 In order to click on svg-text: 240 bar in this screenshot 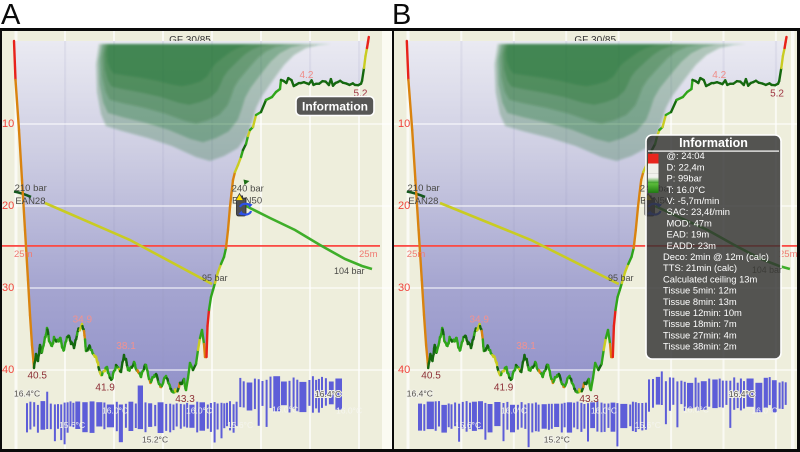, I will do `click(248, 189)`.